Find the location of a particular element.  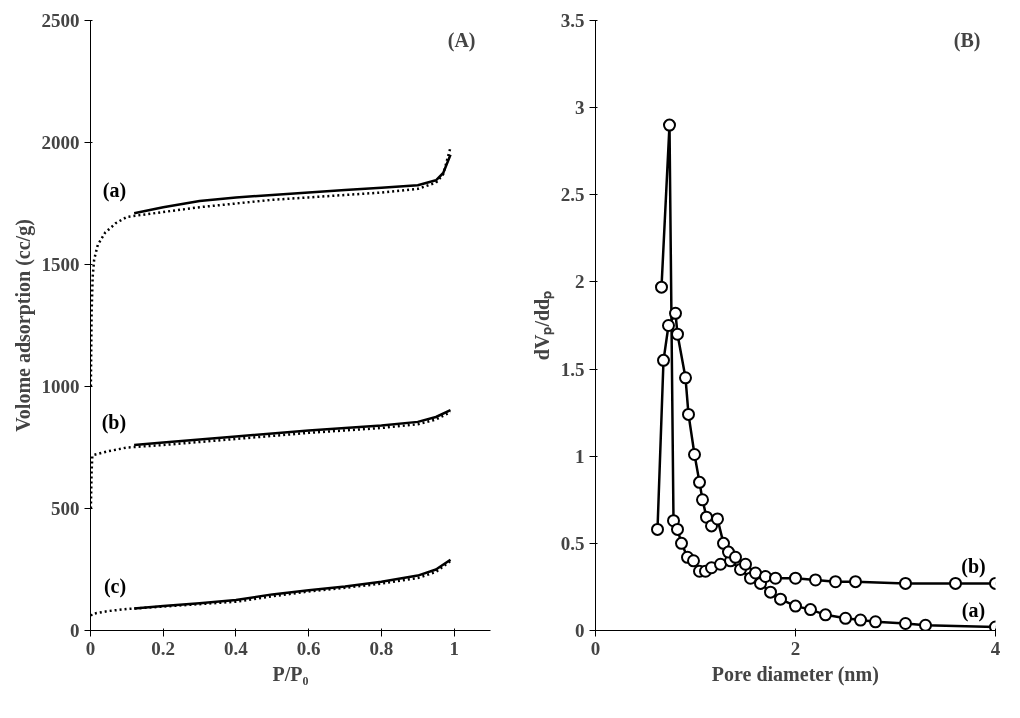

annotation: (B) is located at coordinates (967, 40).